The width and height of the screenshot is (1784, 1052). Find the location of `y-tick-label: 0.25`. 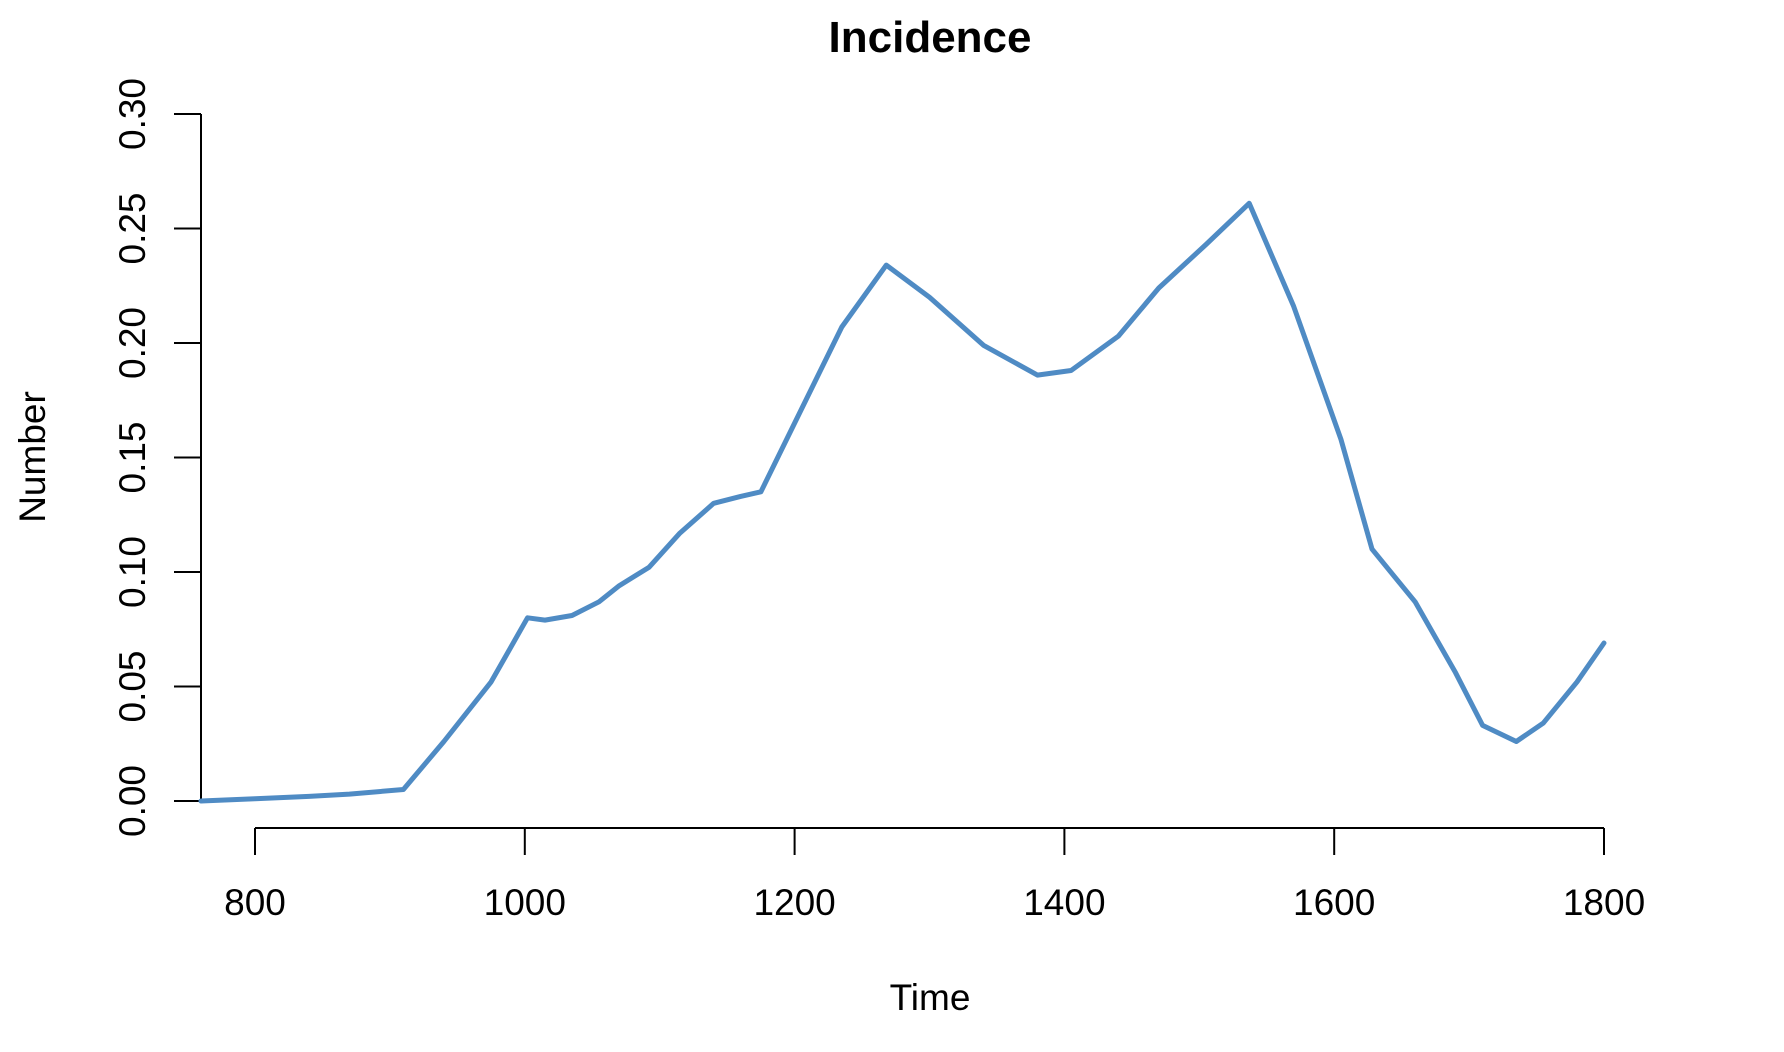

y-tick-label: 0.25 is located at coordinates (132, 228).